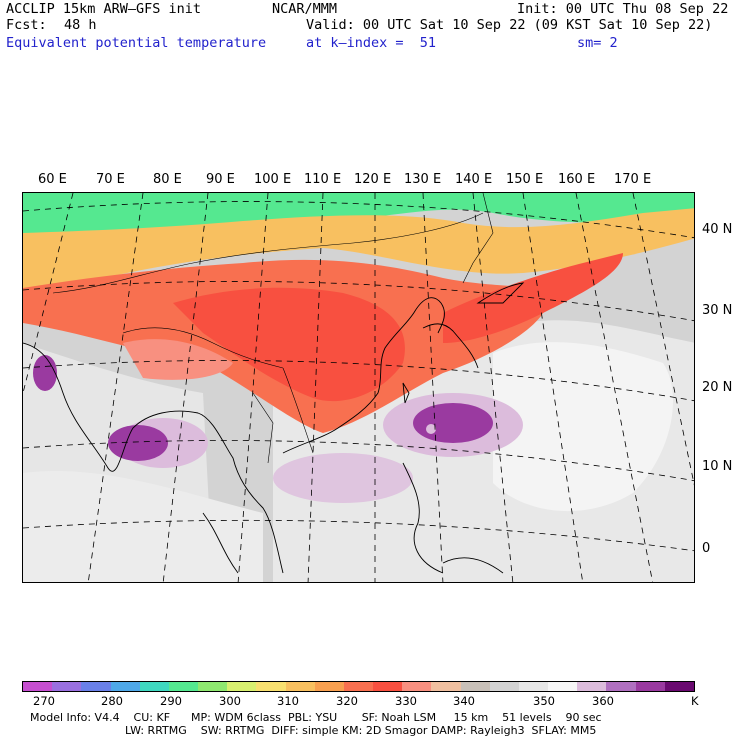 Image resolution: width=740 pixels, height=740 pixels. What do you see at coordinates (717, 466) in the screenshot?
I see `lat-label-10n: 10 N` at bounding box center [717, 466].